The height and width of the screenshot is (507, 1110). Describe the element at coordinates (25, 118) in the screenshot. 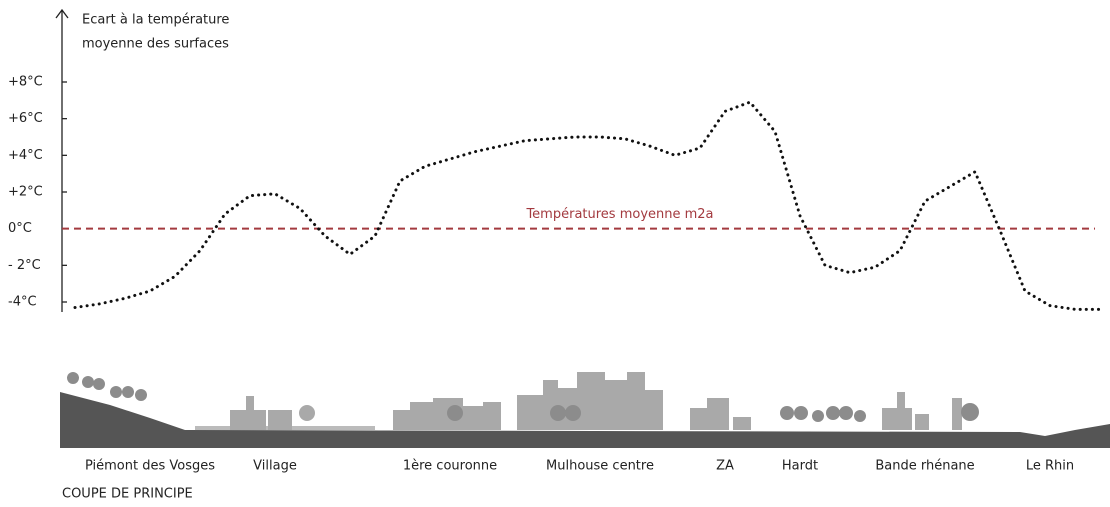

I see `y-tick-label: +6°C` at that location.